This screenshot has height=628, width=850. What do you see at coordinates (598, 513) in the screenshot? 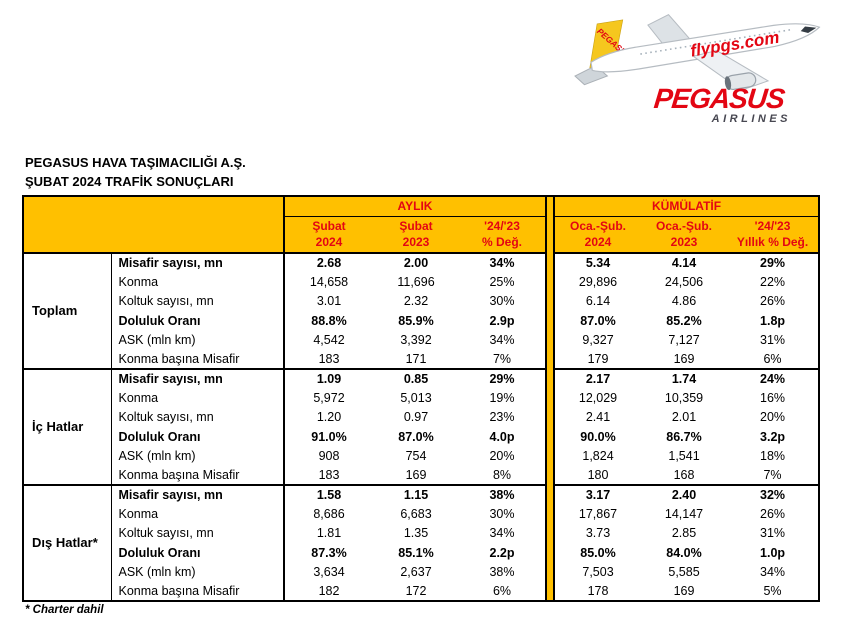
I see `value-cell: 17,867` at bounding box center [598, 513].